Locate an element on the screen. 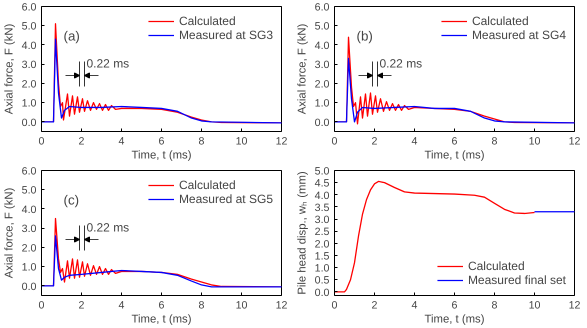 Image resolution: width=587 pixels, height=328 pixels. annotation: (b) is located at coordinates (364, 36).